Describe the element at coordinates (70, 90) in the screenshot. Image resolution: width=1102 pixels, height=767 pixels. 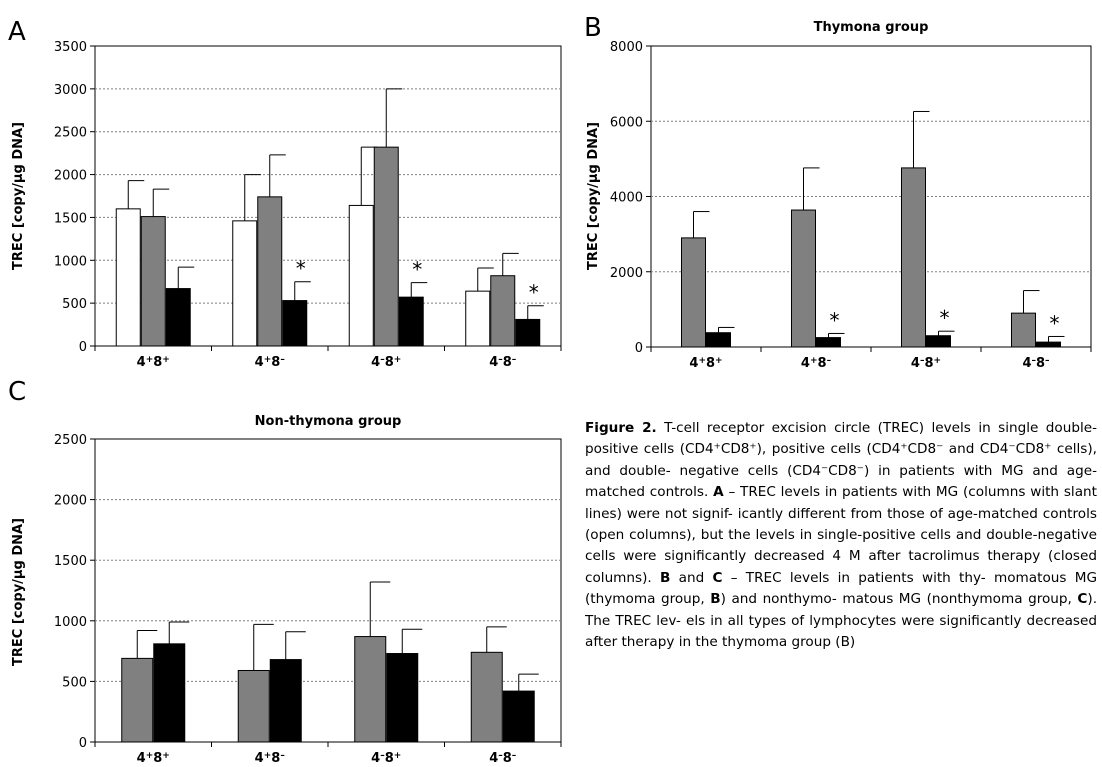
I see `y-tick-label: 3000` at that location.